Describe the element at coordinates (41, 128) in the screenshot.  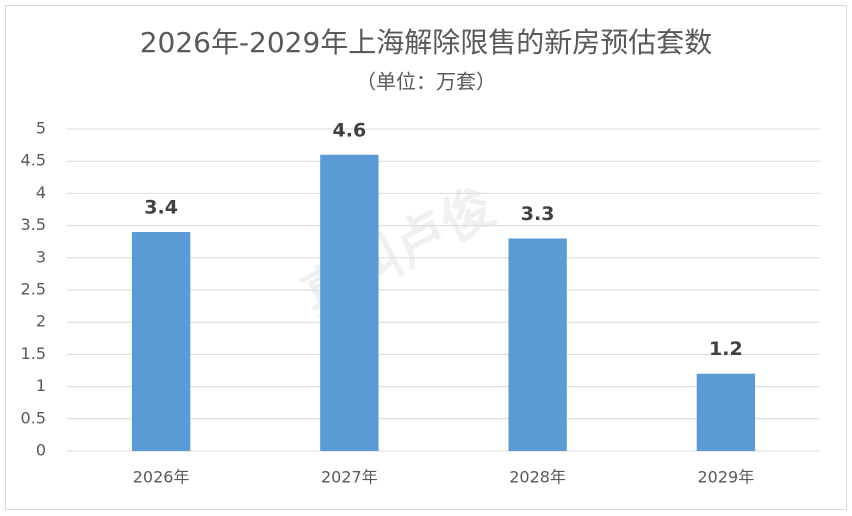
I see `y-tick-label: 5` at that location.